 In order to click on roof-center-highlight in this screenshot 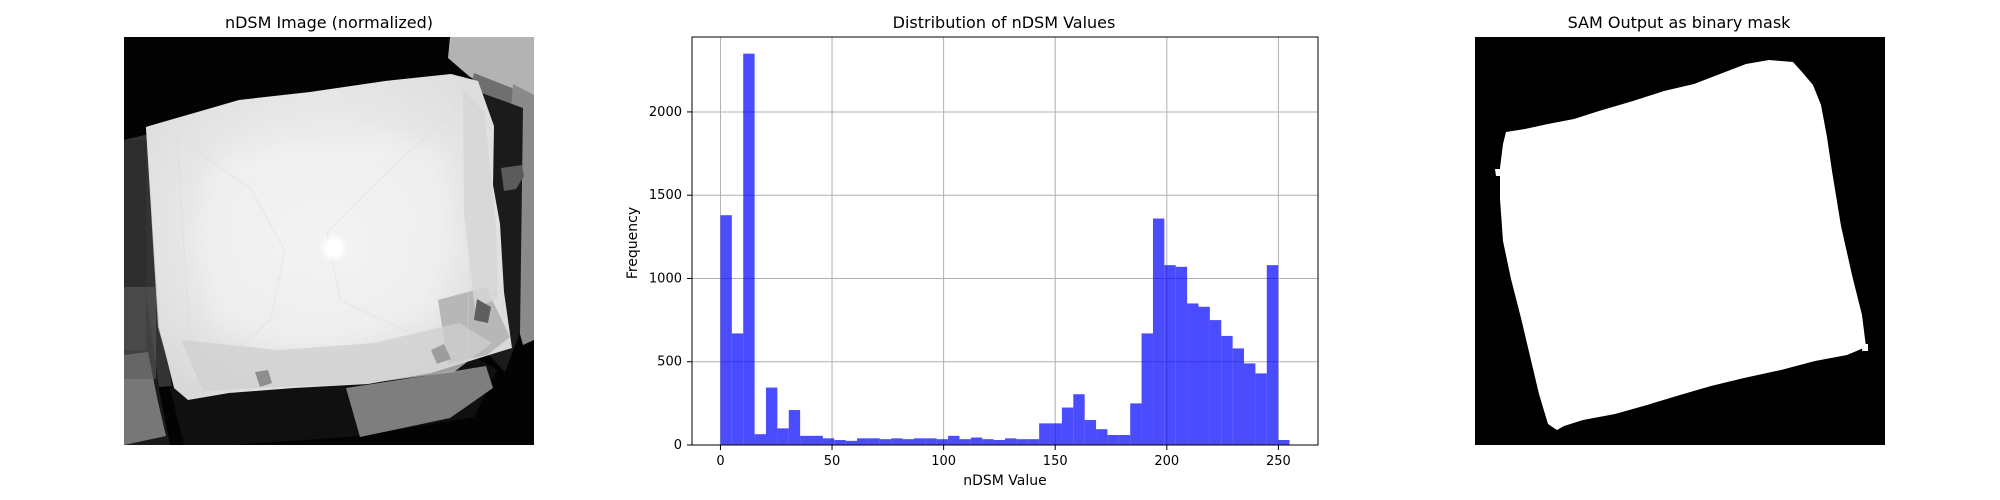, I will do `click(324, 240)`.